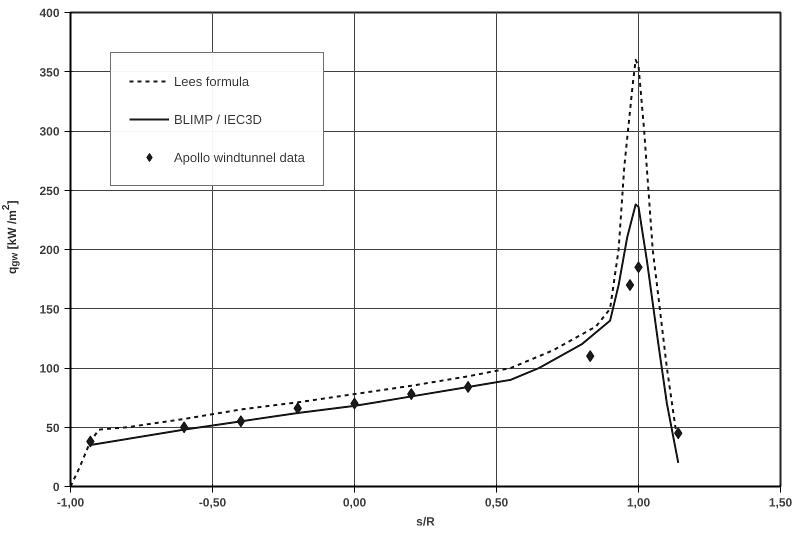  Describe the element at coordinates (239, 157) in the screenshot. I see `legend-label: Apollo windtunnel data` at that location.